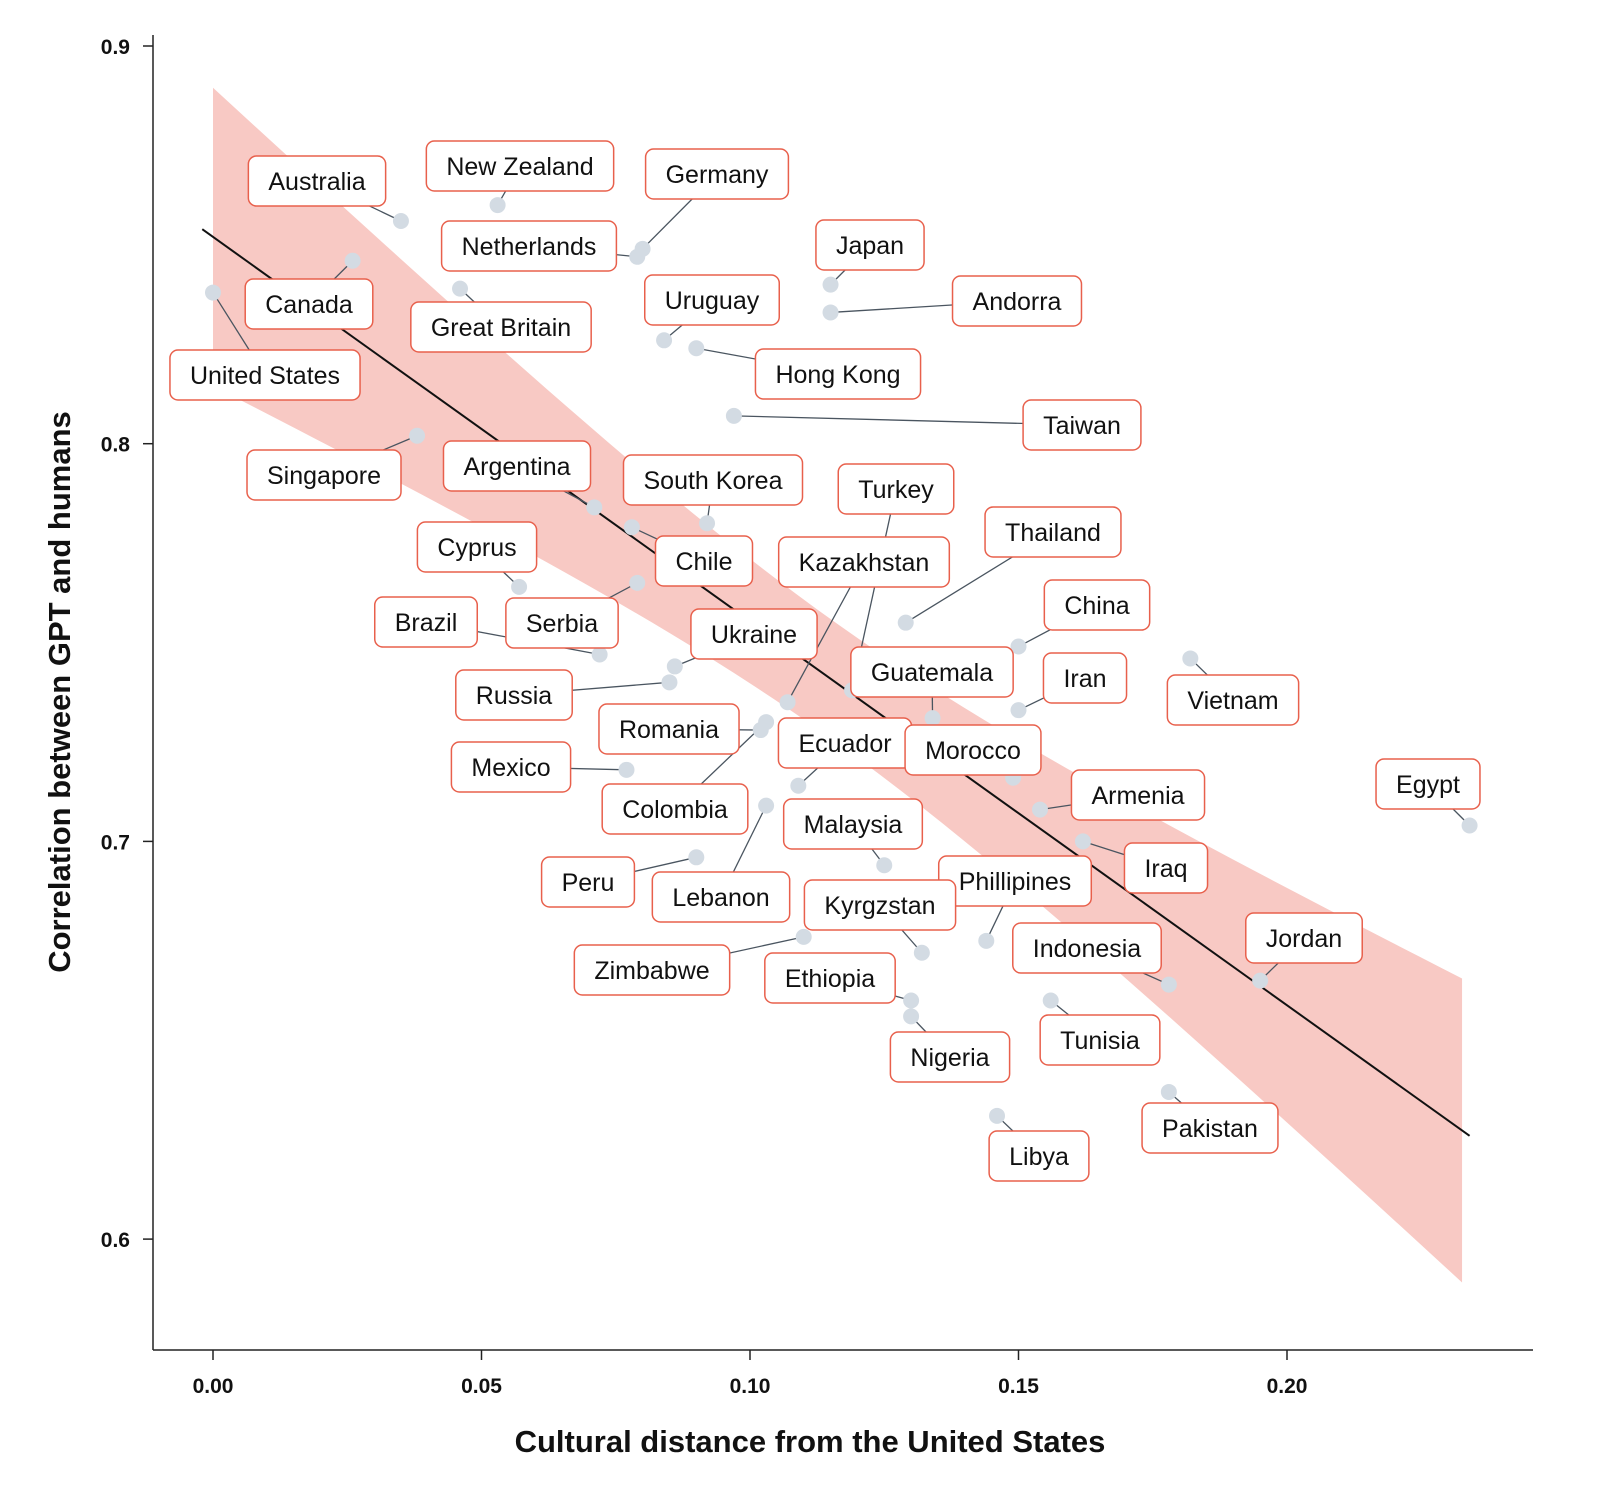 The image size is (1600, 1511). I want to click on point-tunisia, so click(1050, 1000).